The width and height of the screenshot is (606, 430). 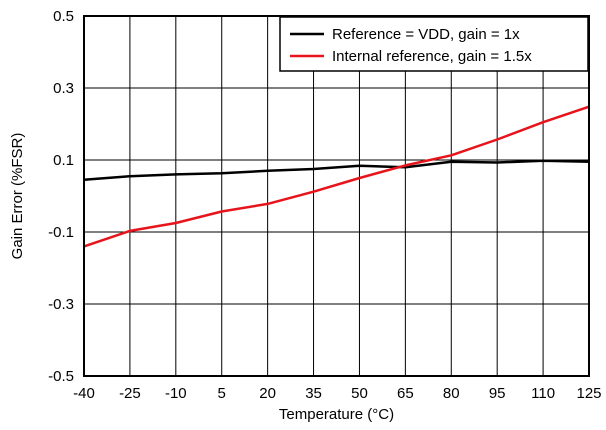 I want to click on legend-entry-internal-ref: Internal reference, gain = 1.5x, so click(x=432, y=56).